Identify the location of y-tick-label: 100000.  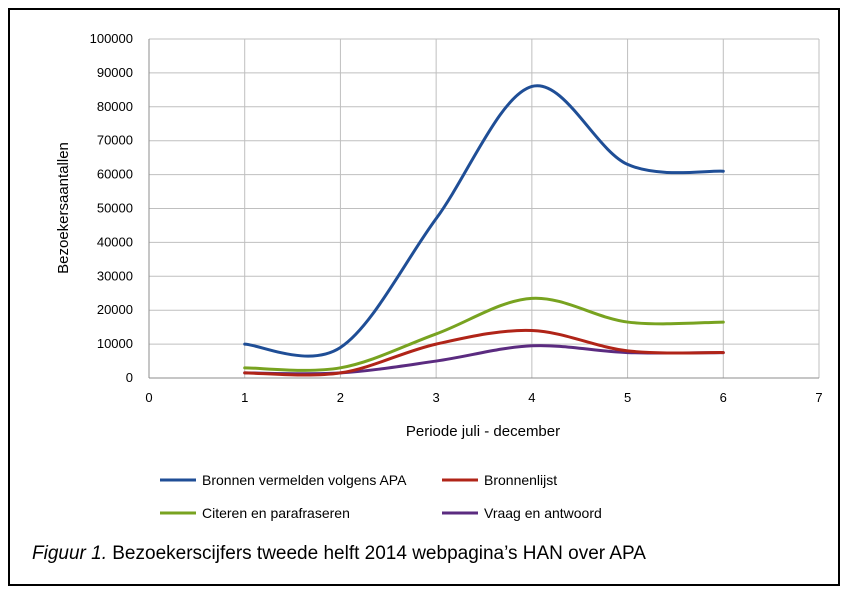
(111, 38).